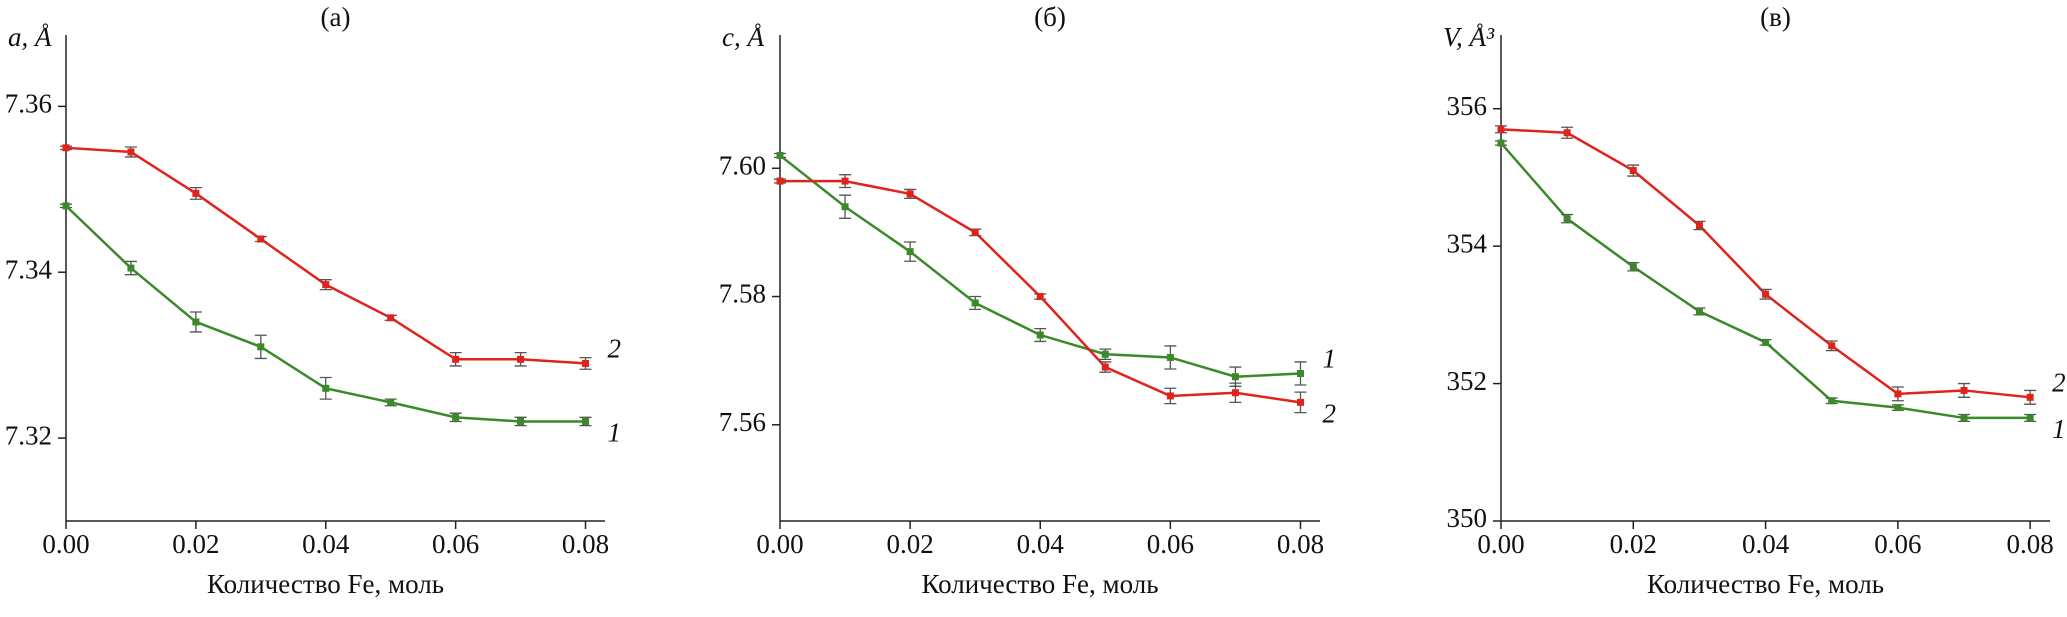 The width and height of the screenshot is (2067, 617). Describe the element at coordinates (28, 435) in the screenshot. I see `y-tick-label: 7.32` at that location.